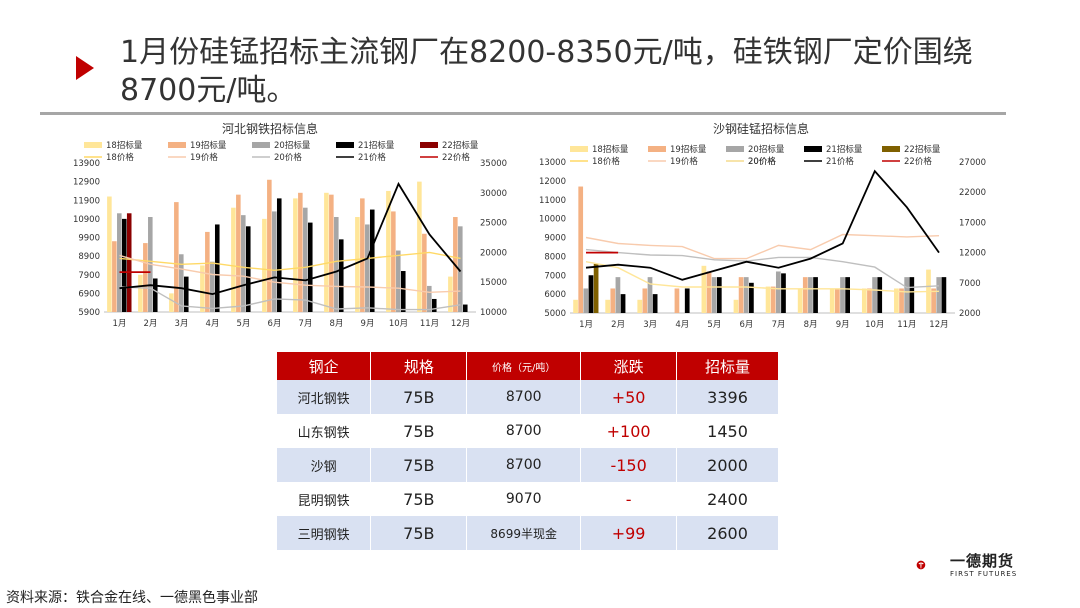 The height and width of the screenshot is (608, 1080). I want to click on line-20价格, so click(762, 268).